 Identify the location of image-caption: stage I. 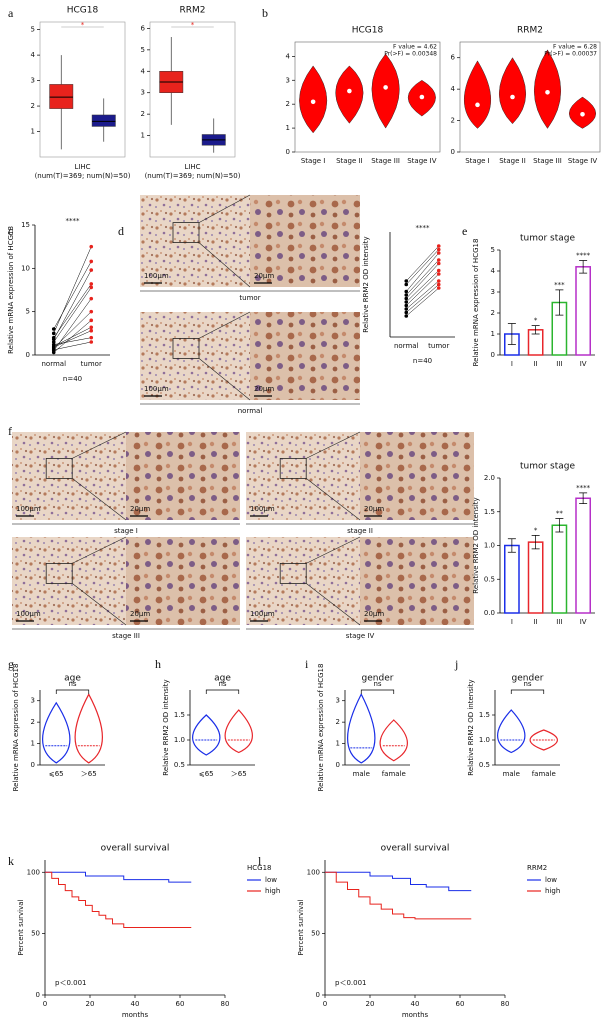
(126, 531).